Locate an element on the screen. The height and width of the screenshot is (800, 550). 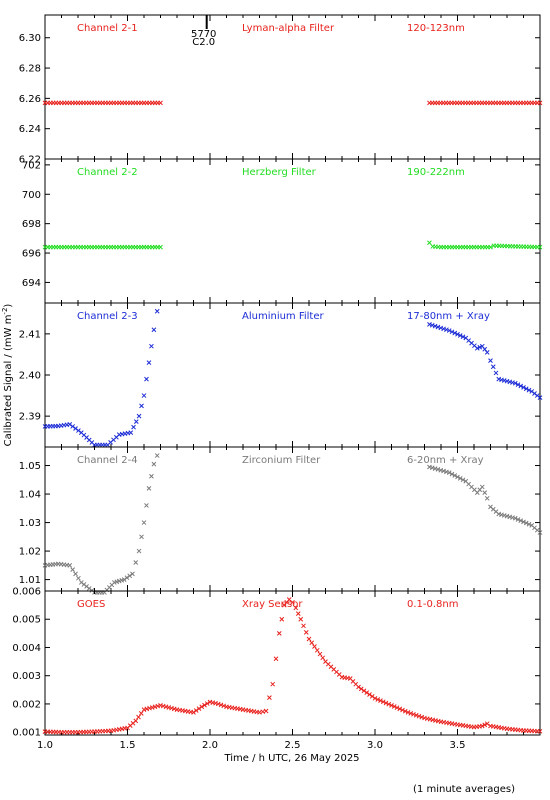
x-tick-label: 3.5 is located at coordinates (458, 745).